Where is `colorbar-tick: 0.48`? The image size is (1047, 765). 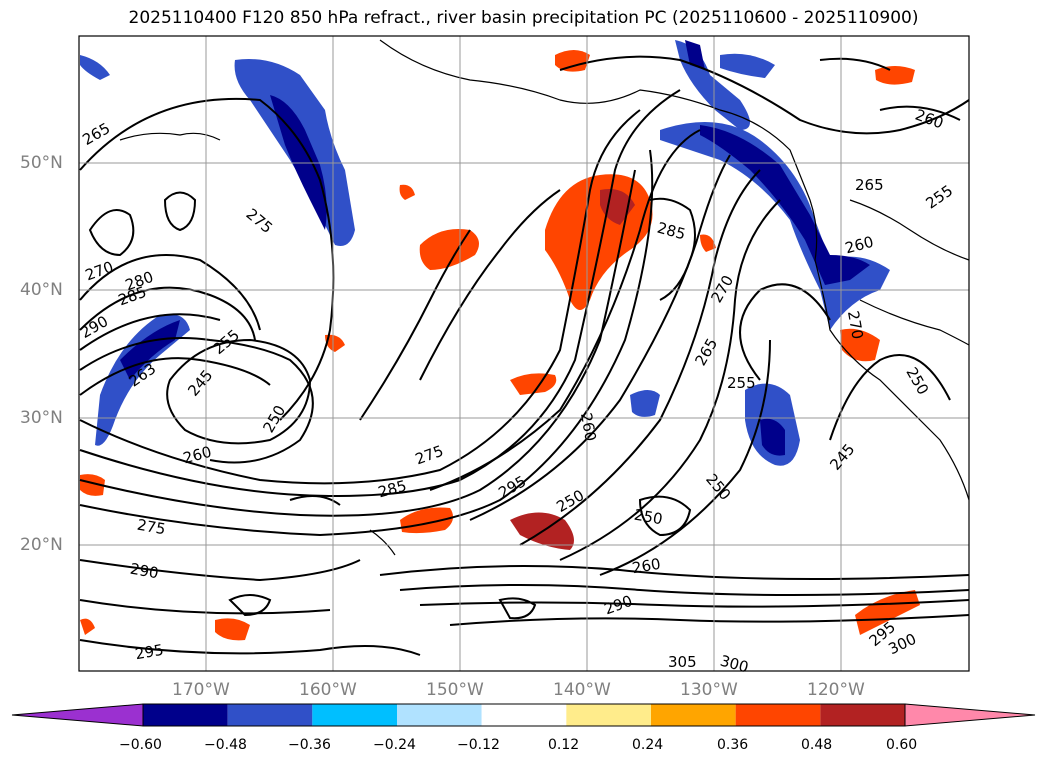
colorbar-tick: 0.48 is located at coordinates (817, 745).